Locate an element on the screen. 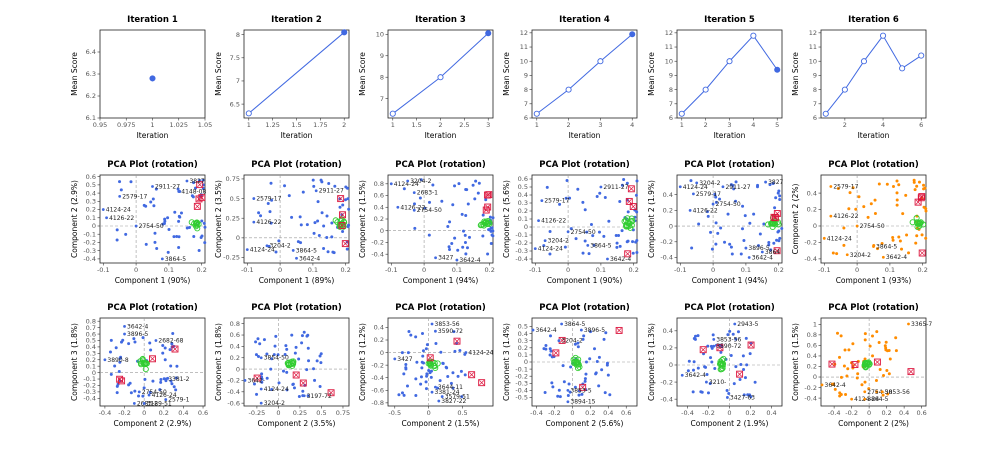  x-tick-label: 1.05 is located at coordinates (205, 125).